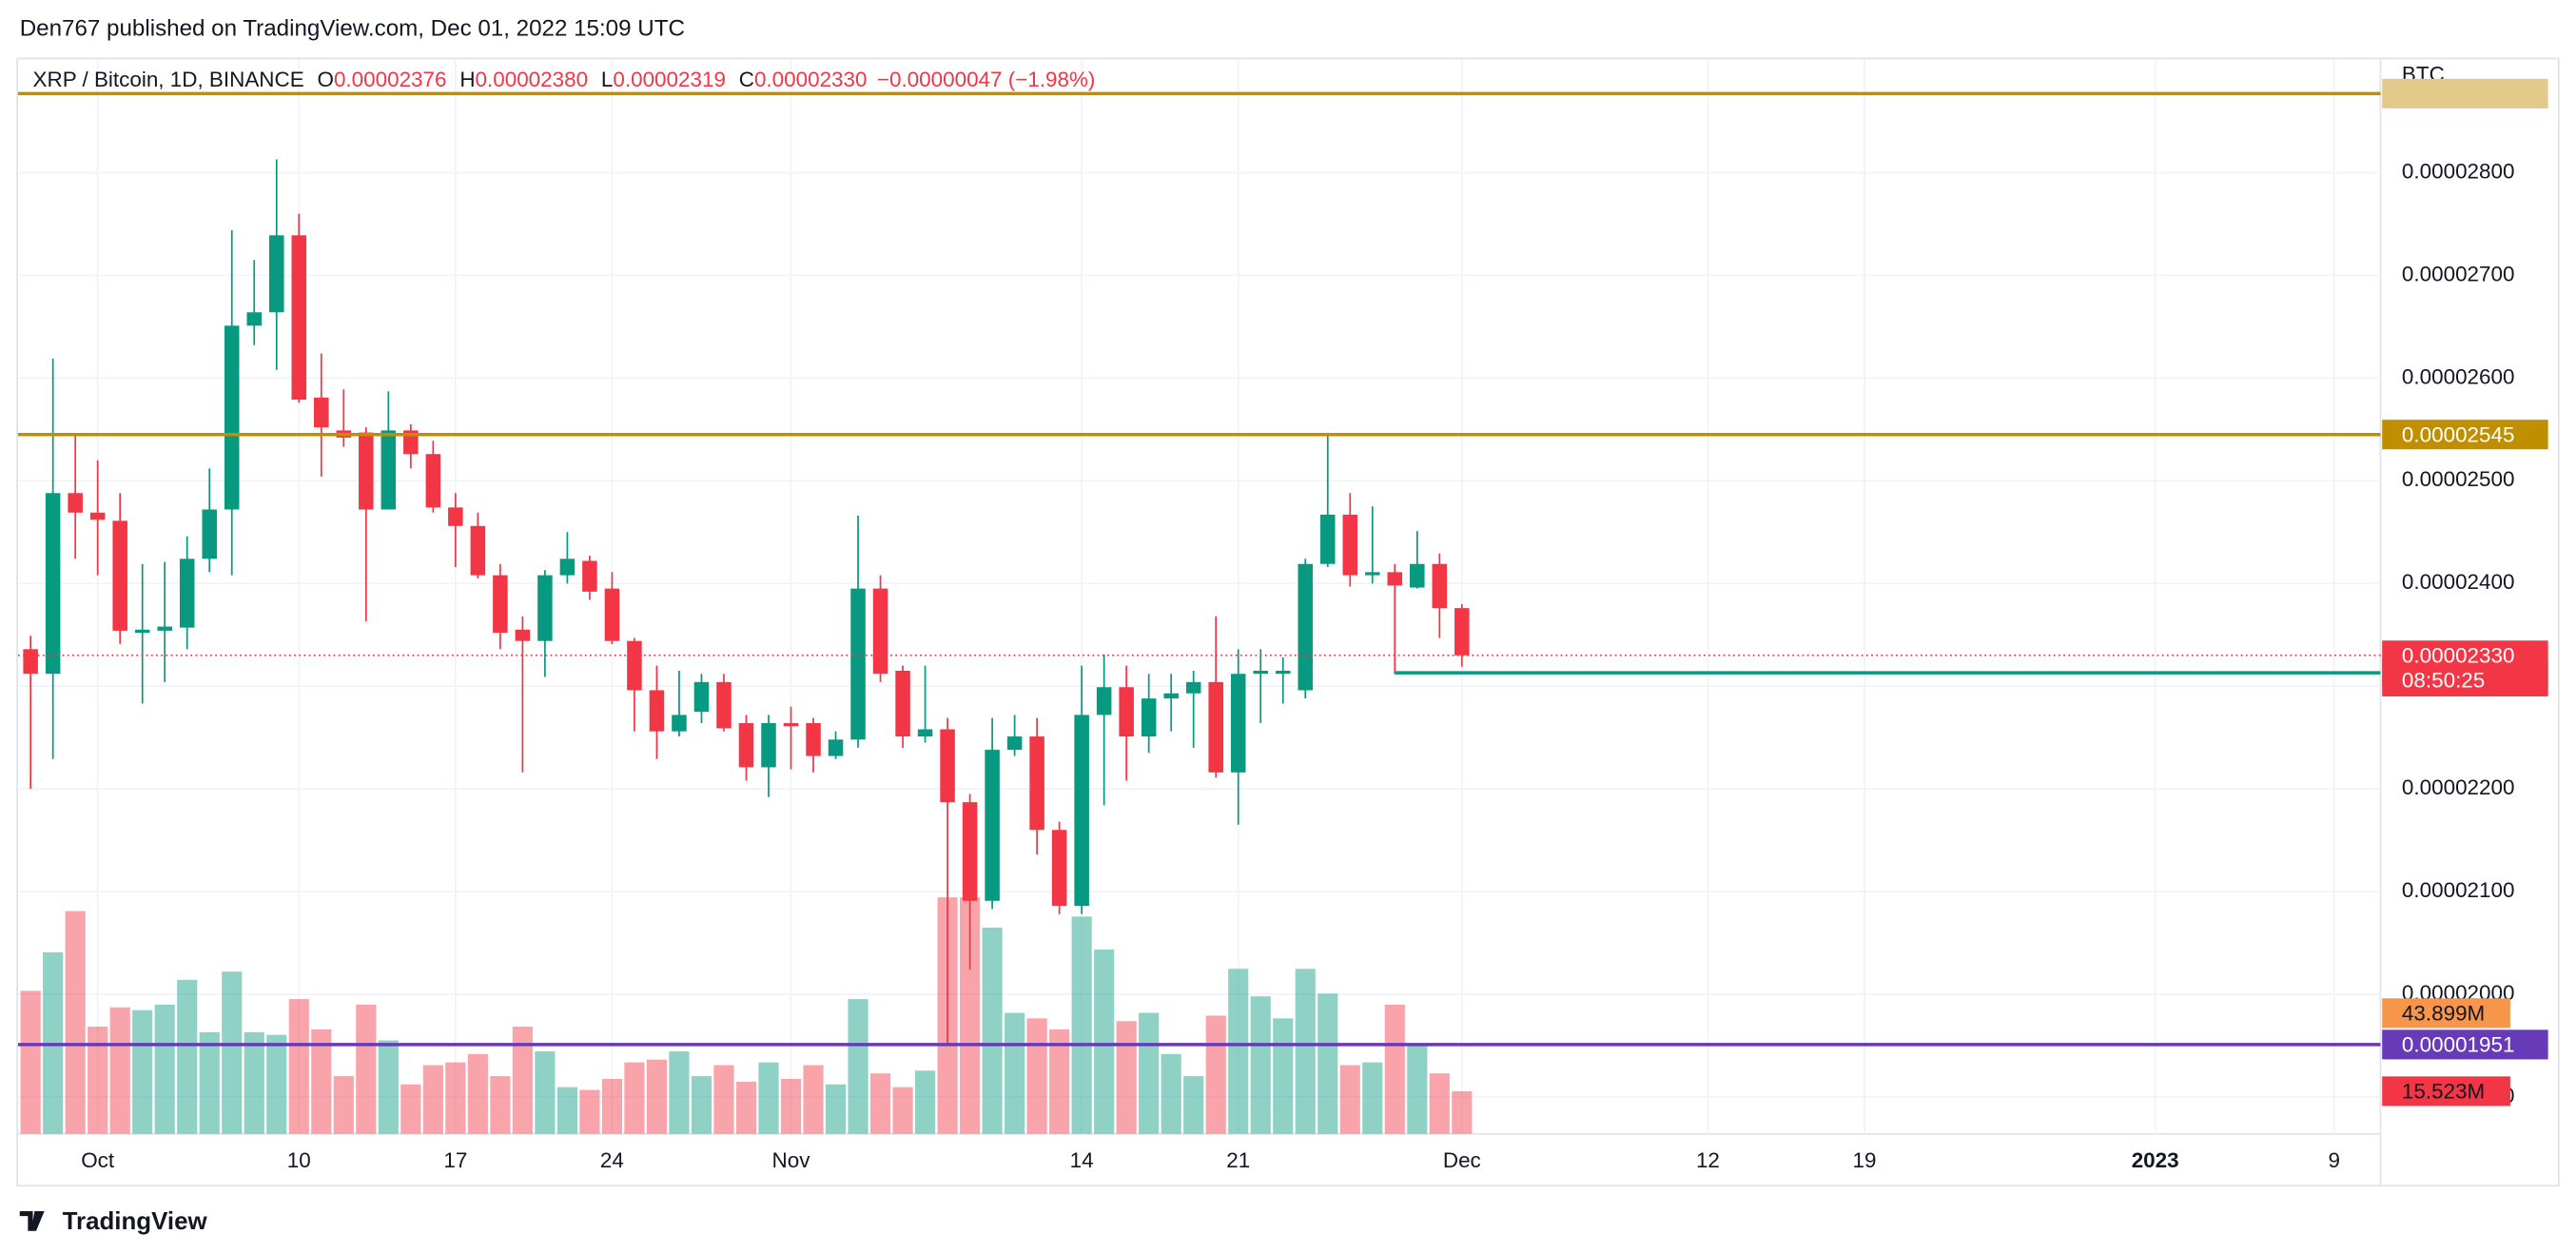 This screenshot has width=2576, height=1254. I want to click on x-tick-label: 19, so click(1865, 1160).